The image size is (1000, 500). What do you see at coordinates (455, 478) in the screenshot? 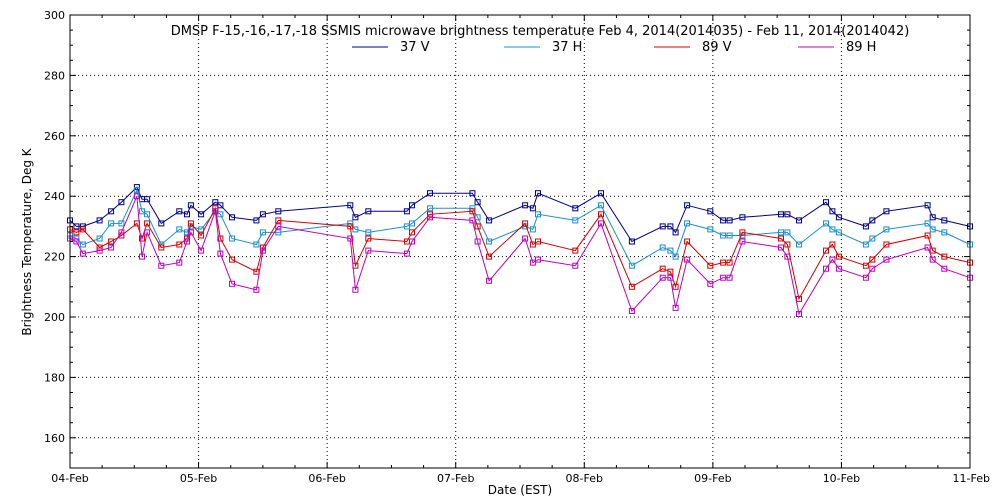
I see `x-tick-label: 07-Feb` at bounding box center [455, 478].